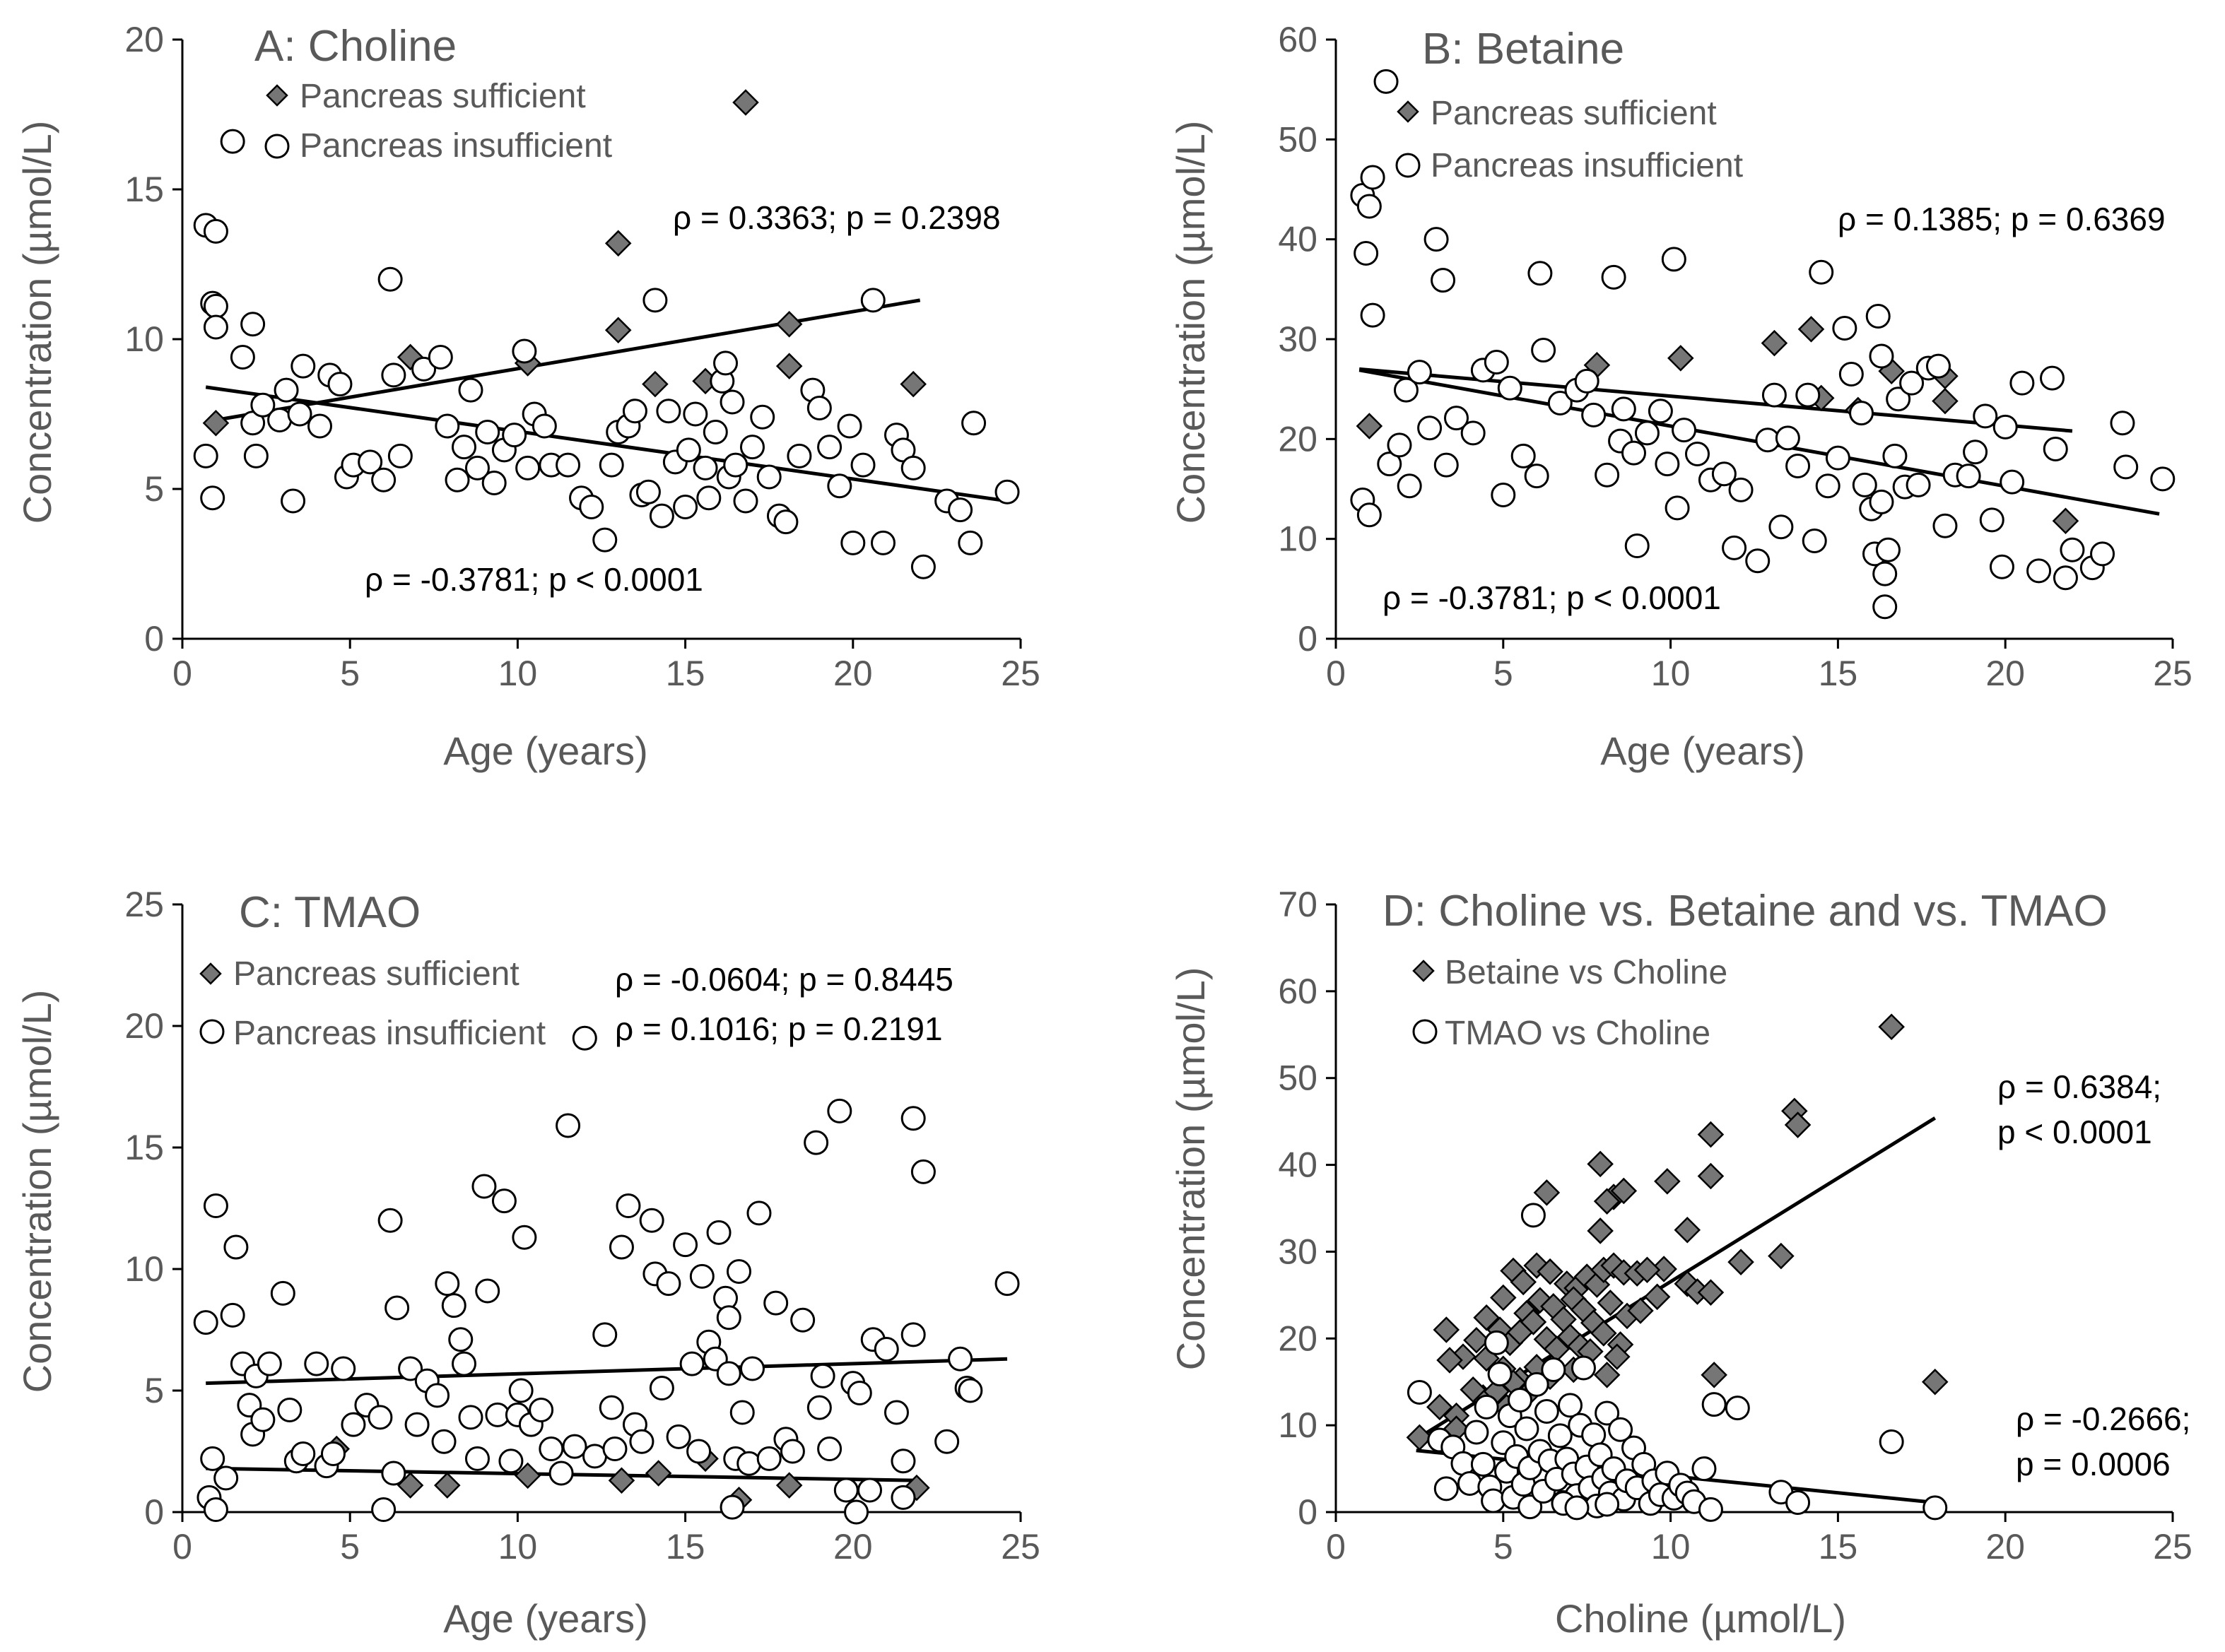 The image size is (2225, 1652). What do you see at coordinates (568, 360) in the screenshot?
I see `trendline-pancreas-sufficient` at bounding box center [568, 360].